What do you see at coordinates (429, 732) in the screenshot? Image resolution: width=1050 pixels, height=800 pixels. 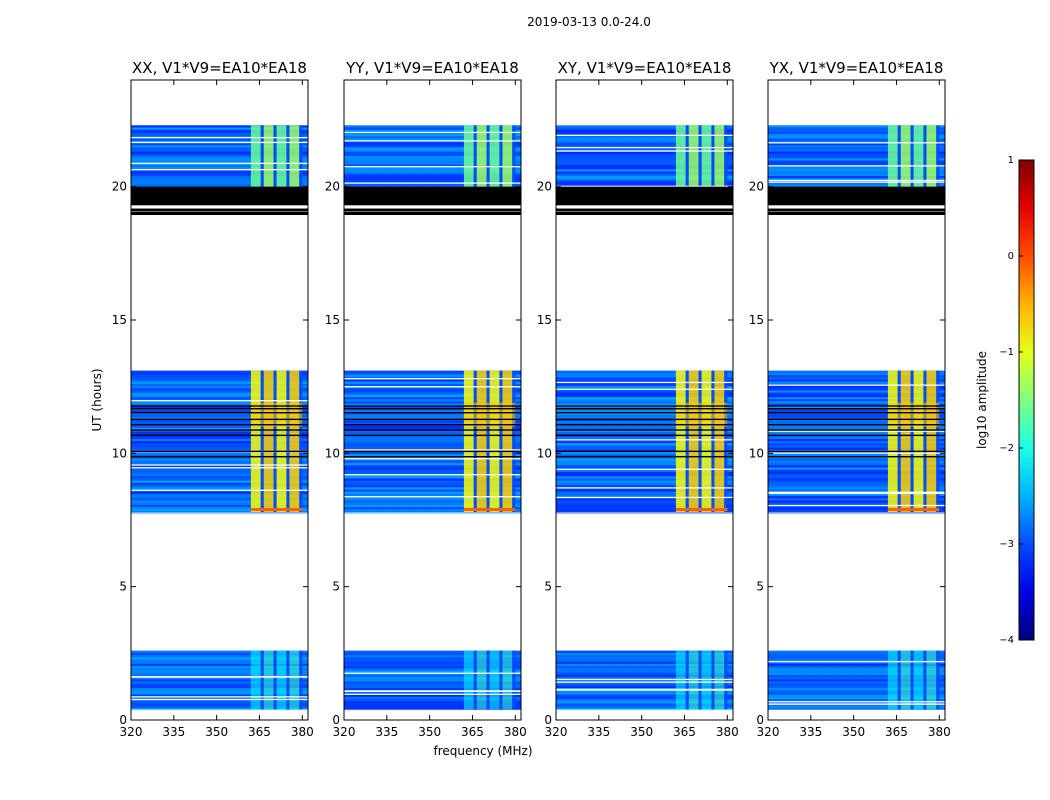 I see `x-tick-label: 350` at bounding box center [429, 732].